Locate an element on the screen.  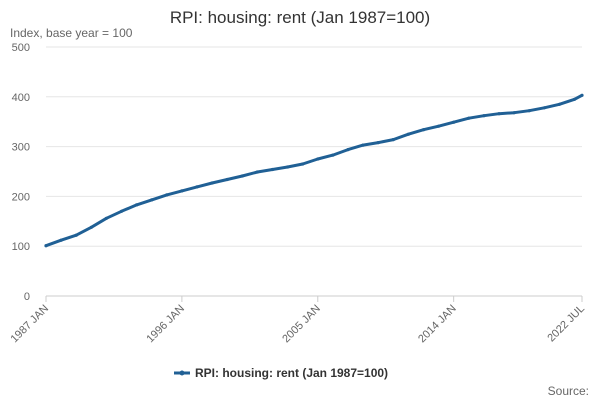
y-tick-label: 300 is located at coordinates (21, 148).